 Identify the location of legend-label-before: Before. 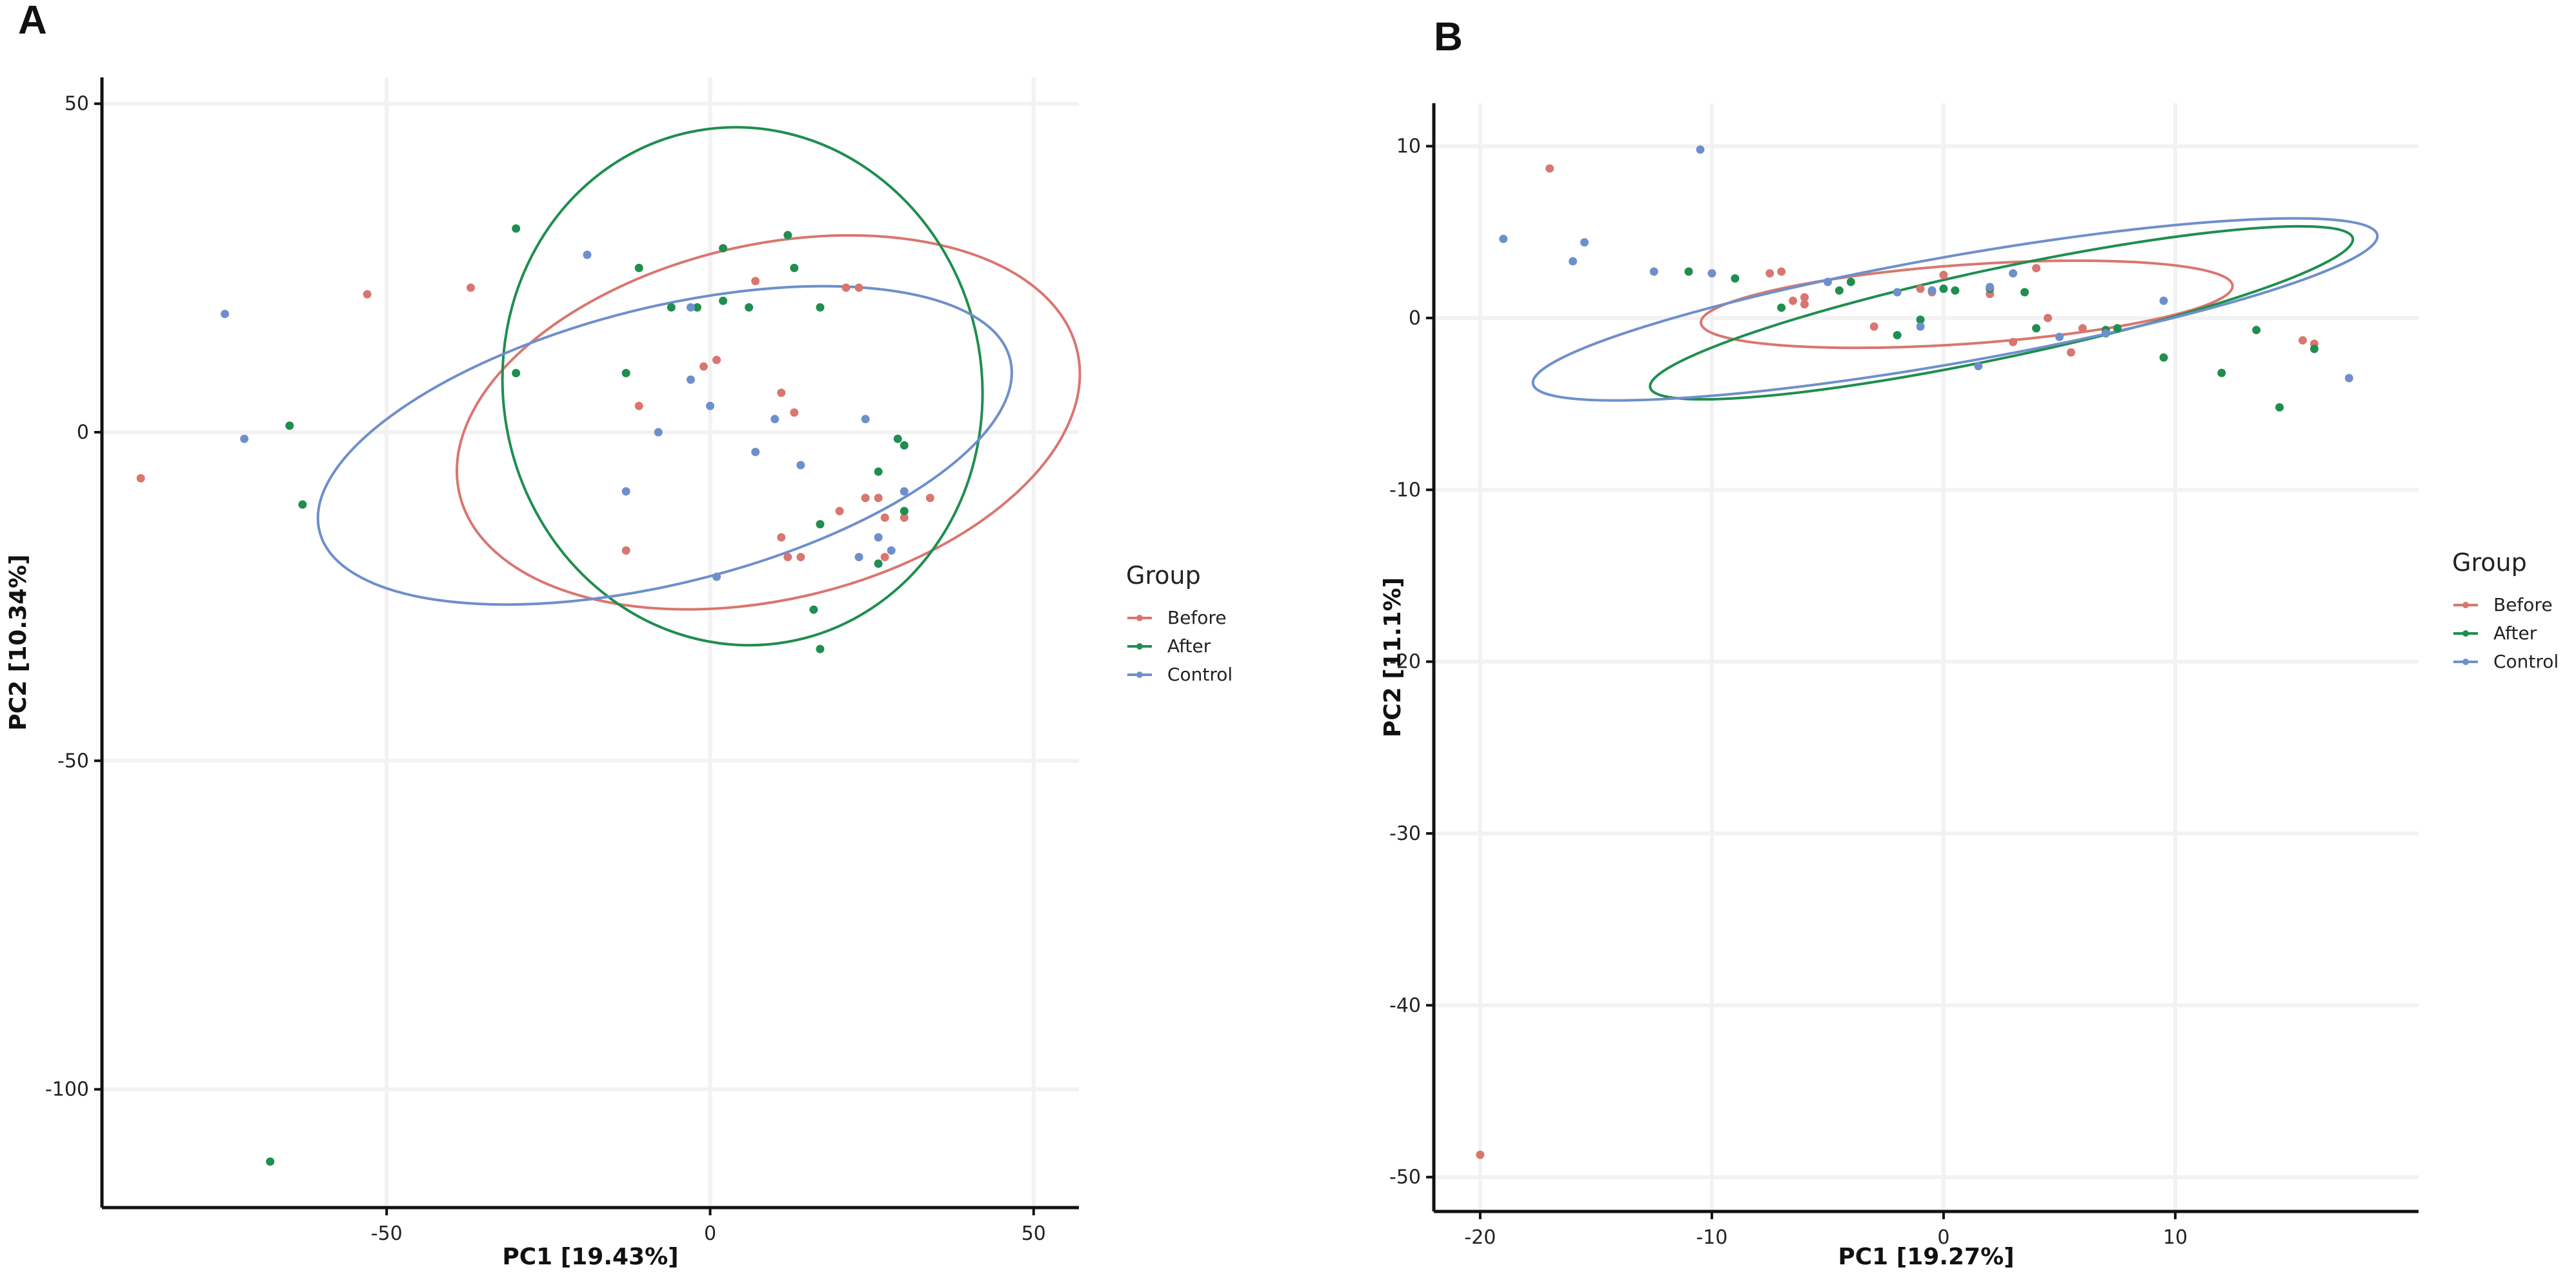
(2523, 604).